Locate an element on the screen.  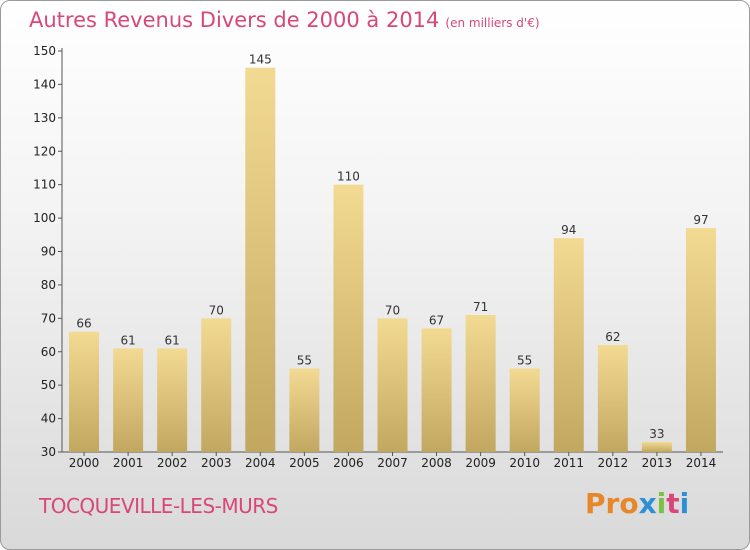
y-tick-label: 40 is located at coordinates (48, 419).